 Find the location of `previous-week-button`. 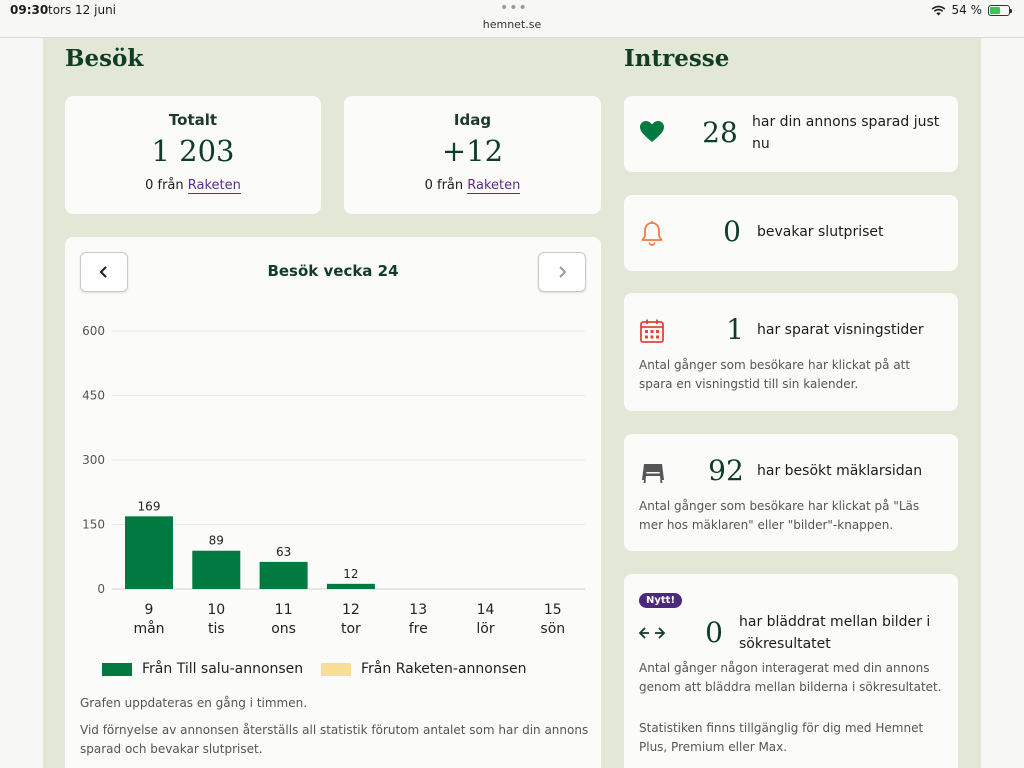

previous-week-button is located at coordinates (104, 272).